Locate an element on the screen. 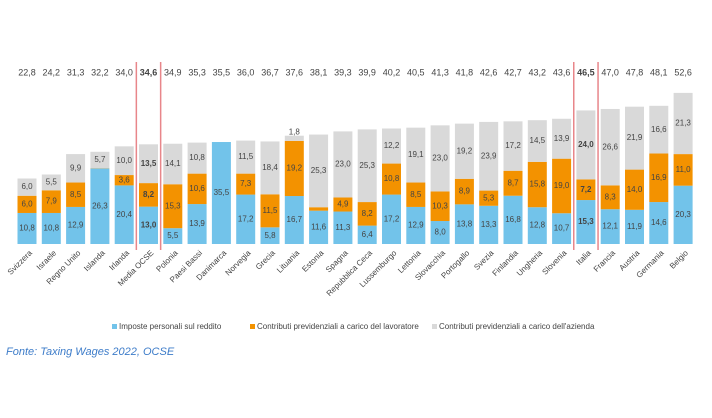  value-label: 8,2 is located at coordinates (368, 213).